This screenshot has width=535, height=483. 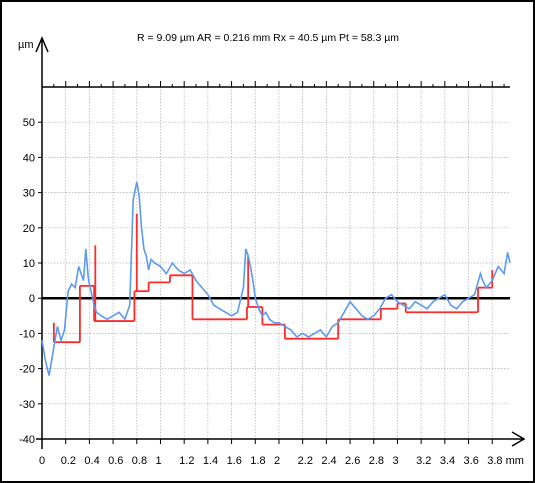 I want to click on top-ruler-ticks, so click(x=273, y=84).